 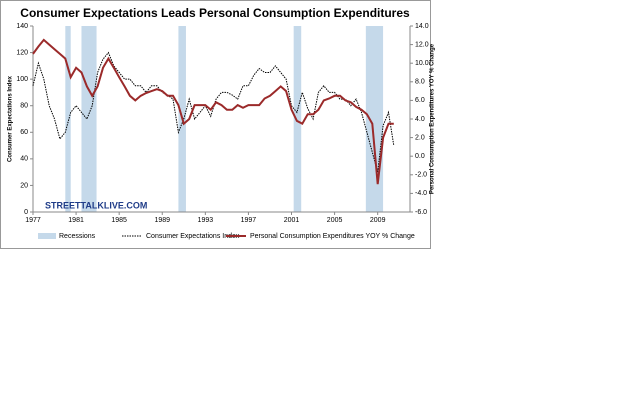 What do you see at coordinates (422, 26) in the screenshot?
I see `y2-tick-label: 14.0` at bounding box center [422, 26].